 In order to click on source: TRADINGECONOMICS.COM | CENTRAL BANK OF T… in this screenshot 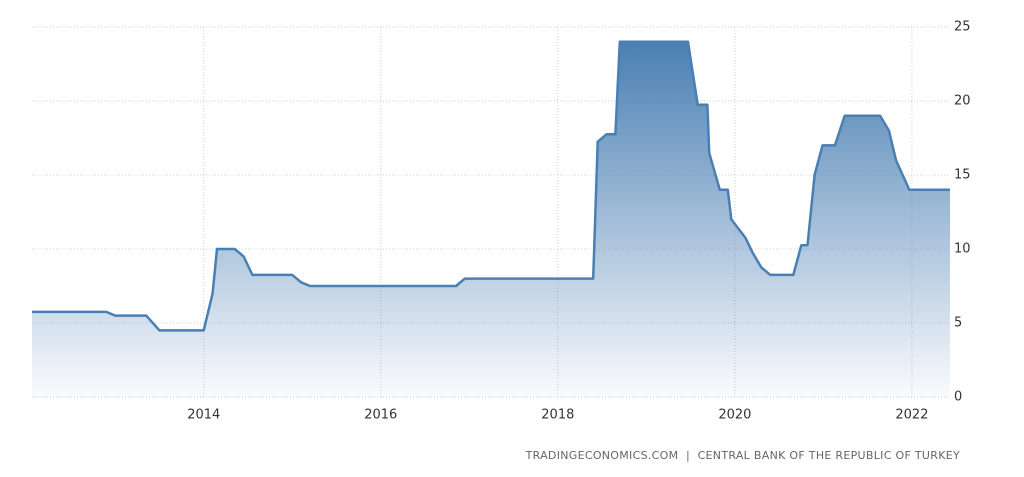, I will do `click(742, 455)`.